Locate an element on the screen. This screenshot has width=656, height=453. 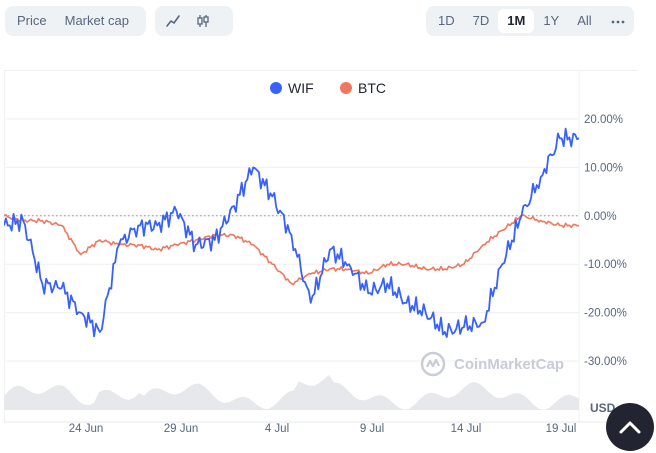
volume-shape is located at coordinates (291, 392).